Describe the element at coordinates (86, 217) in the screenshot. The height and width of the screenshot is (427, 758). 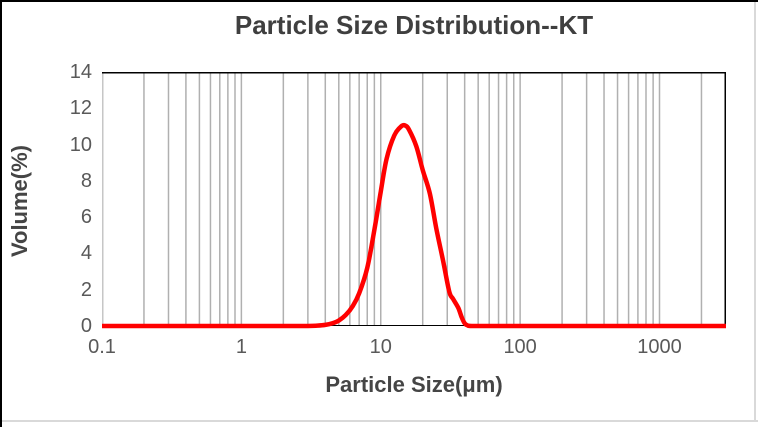
I see `y-tick-label-6: 6` at that location.